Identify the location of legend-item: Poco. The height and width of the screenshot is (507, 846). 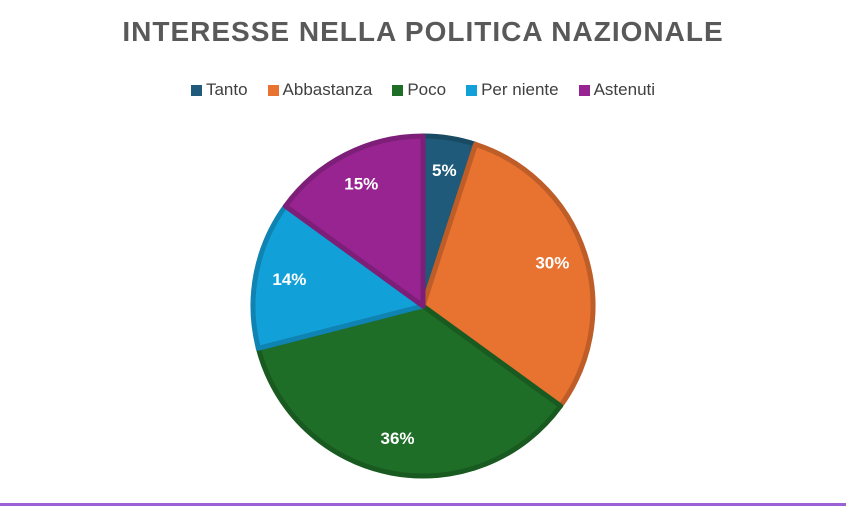
(419, 90).